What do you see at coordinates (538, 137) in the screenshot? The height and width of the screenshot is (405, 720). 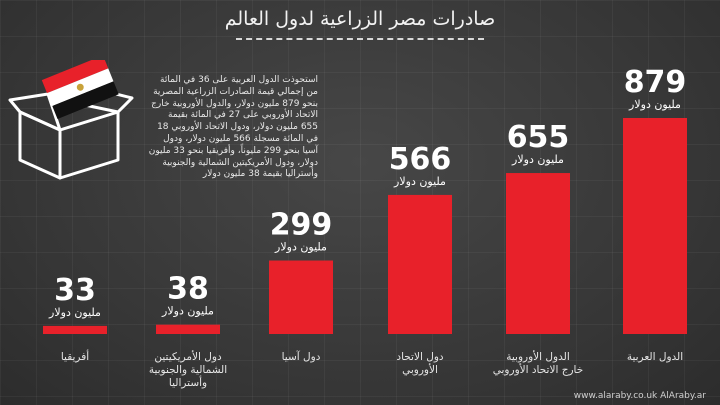 I see `bar-value-label: 655` at bounding box center [538, 137].